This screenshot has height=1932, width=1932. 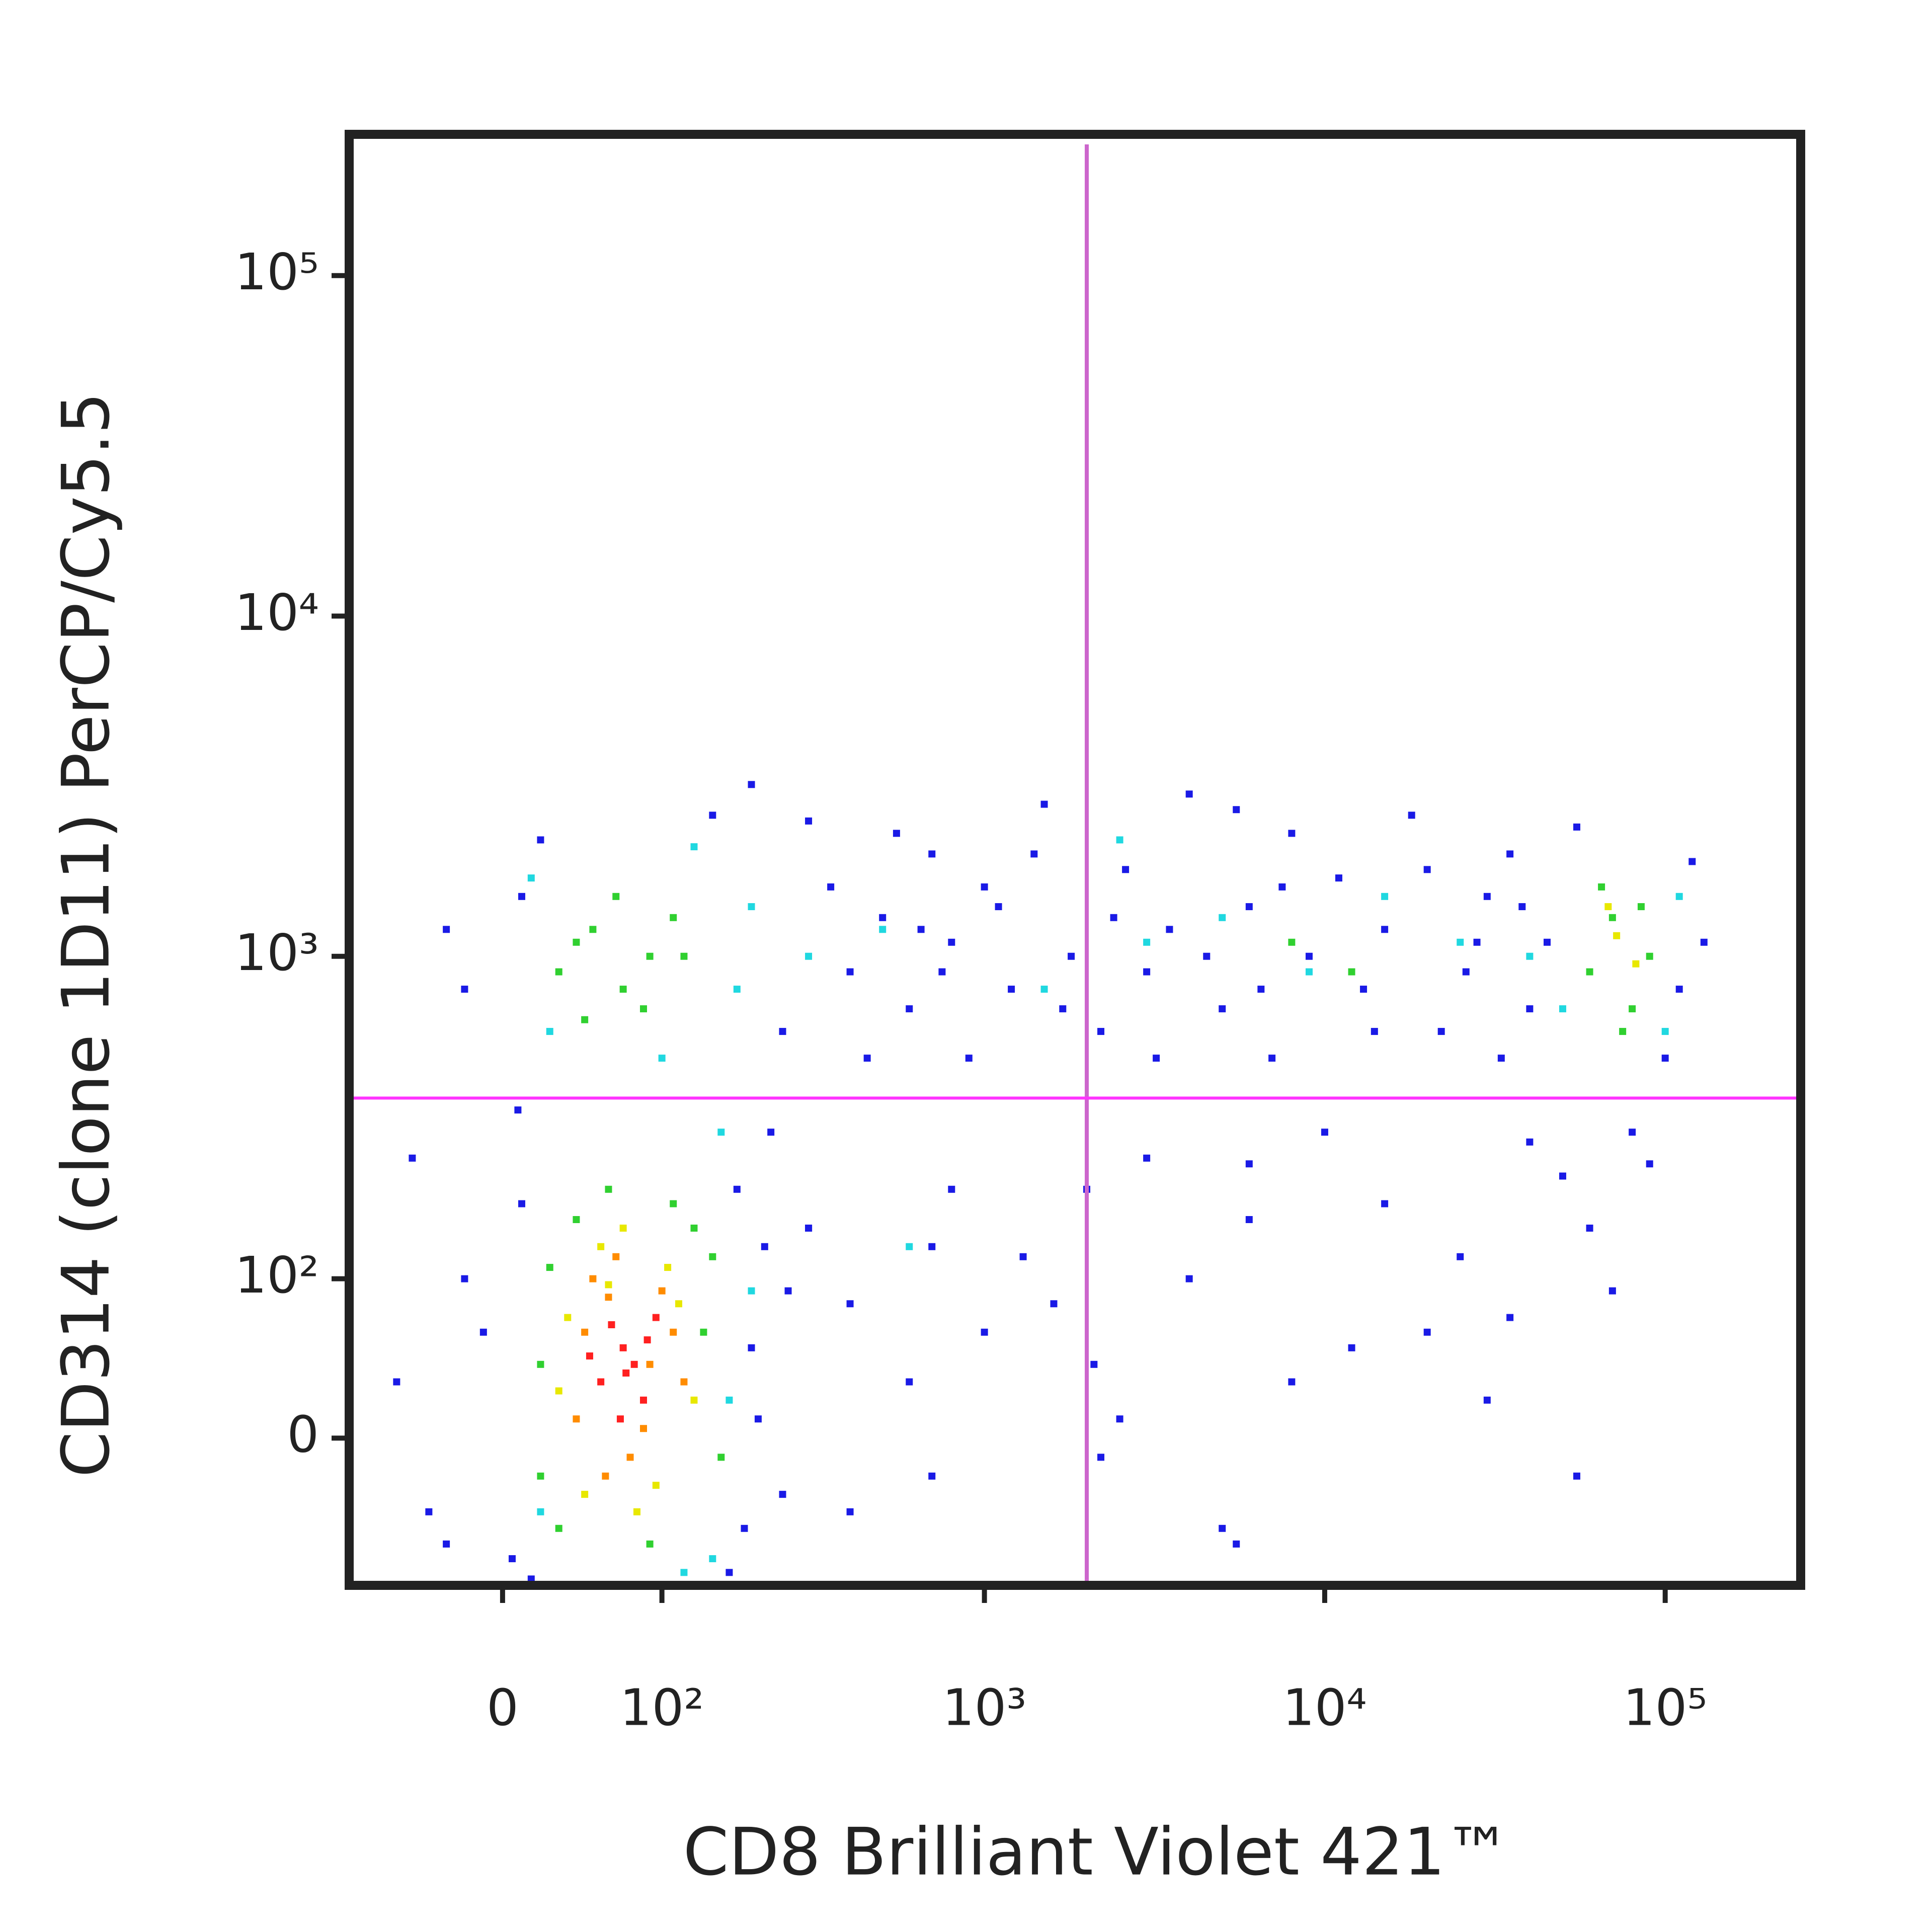 What do you see at coordinates (662, 1708) in the screenshot?
I see `x-tick-label: 10²` at bounding box center [662, 1708].